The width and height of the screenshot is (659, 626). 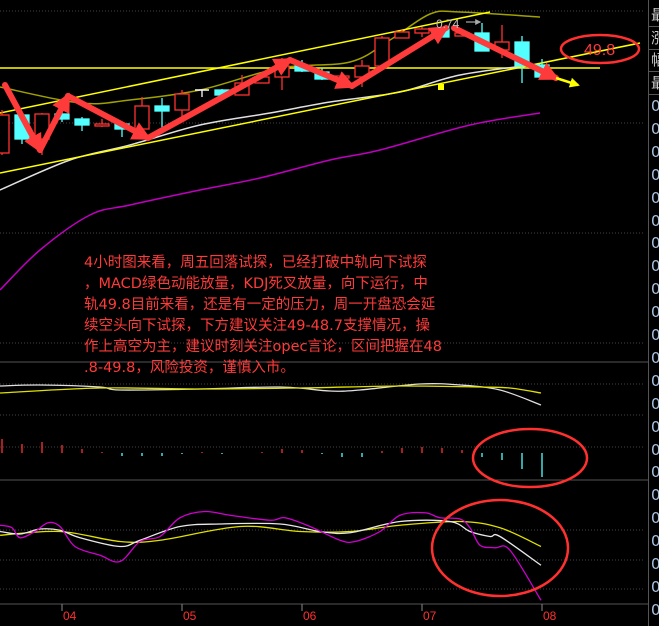 I want to click on sidebar-label: 幅, so click(x=655, y=60).